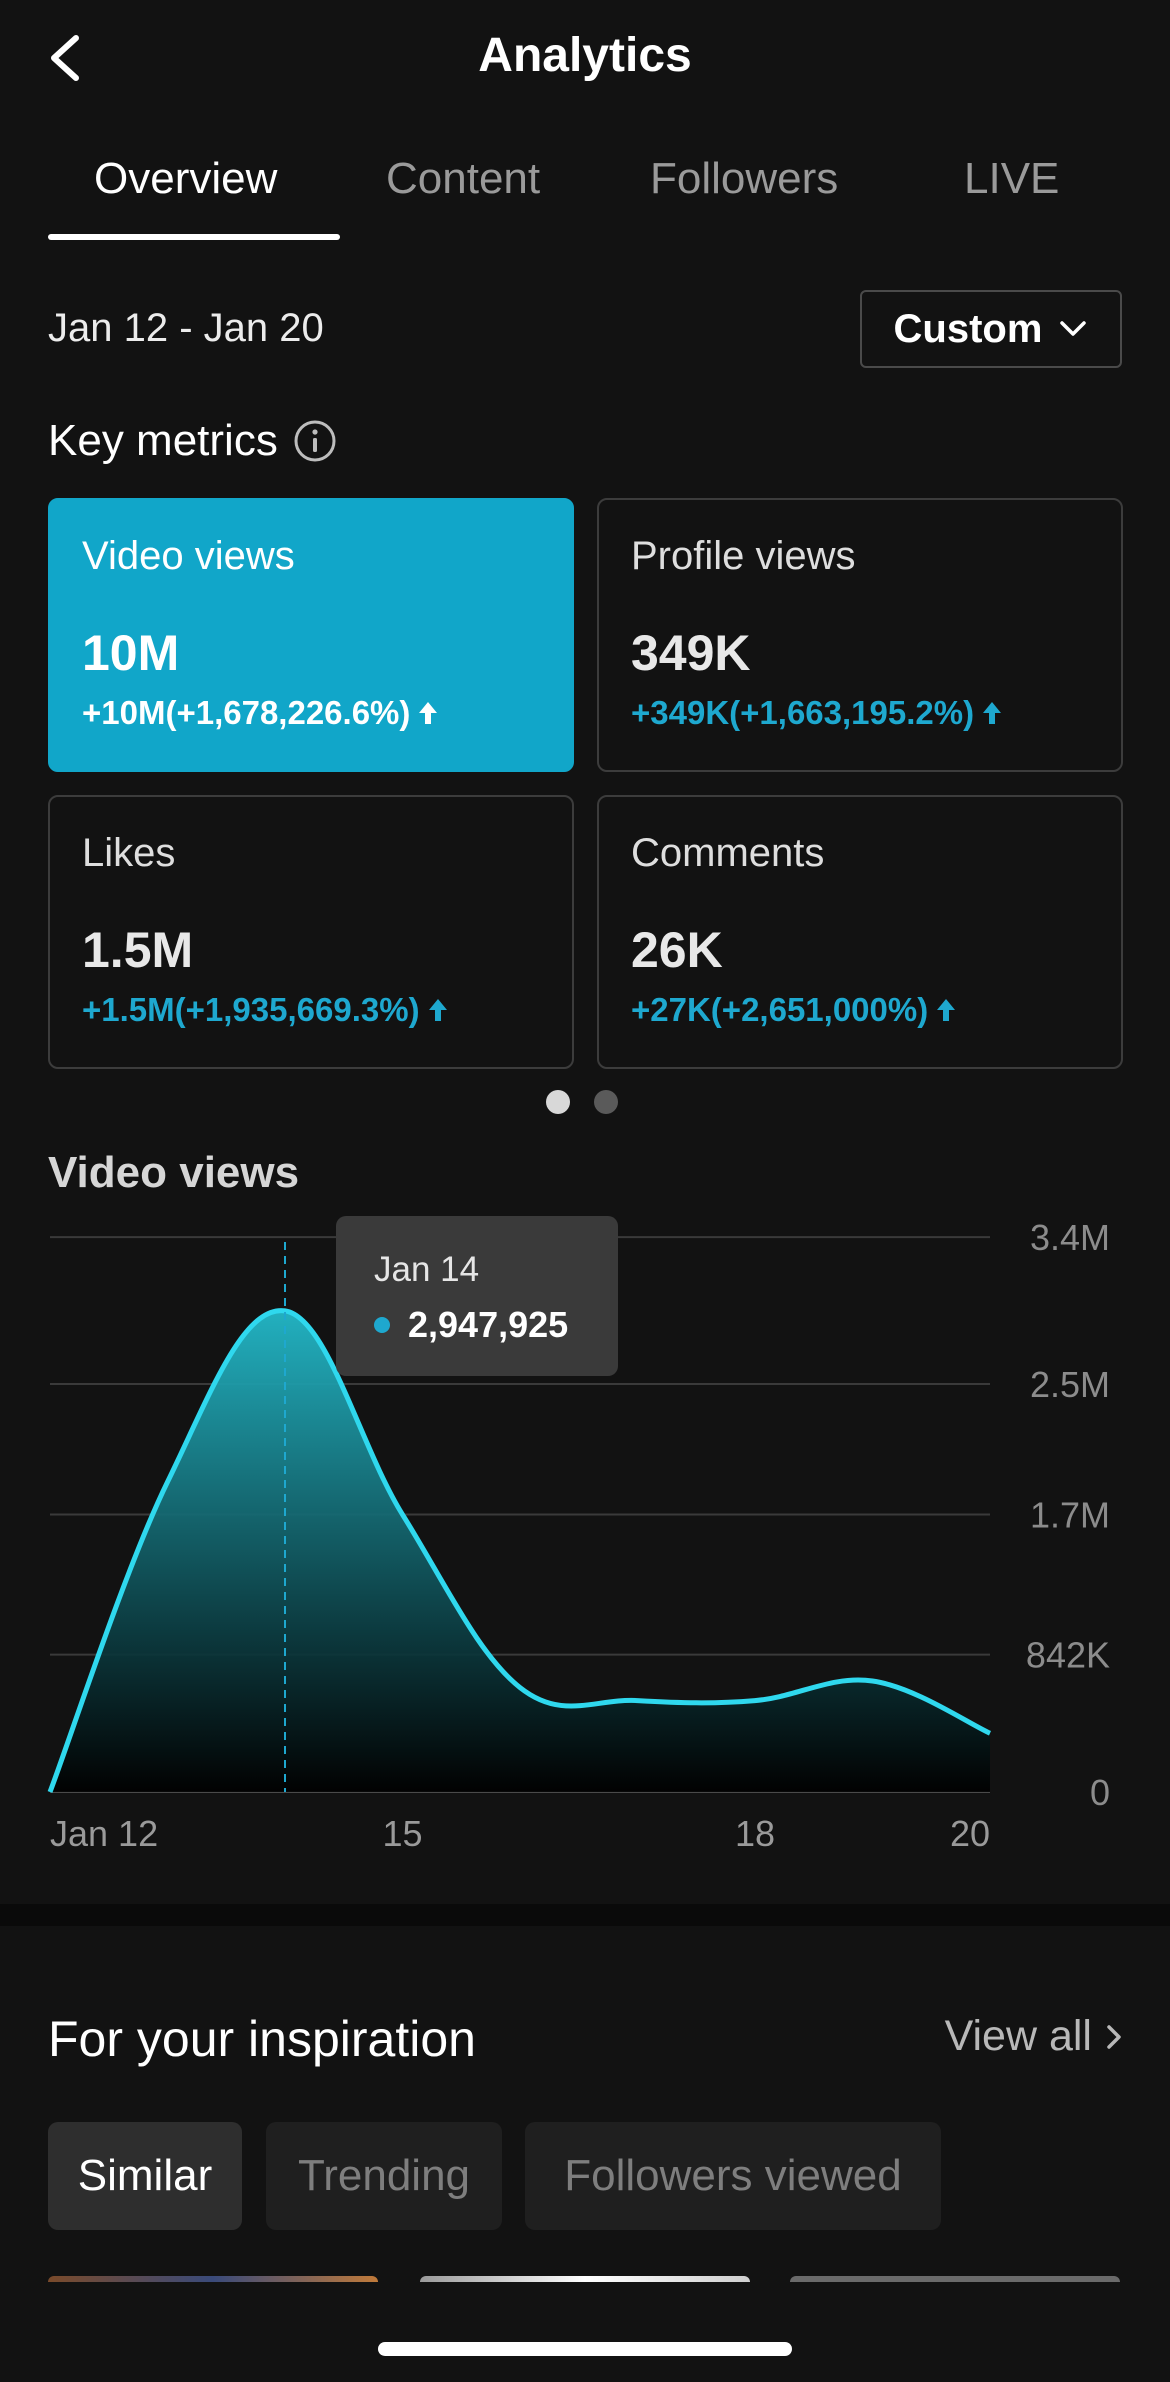  Describe the element at coordinates (174, 1172) in the screenshot. I see `chart-title: Video views` at that location.